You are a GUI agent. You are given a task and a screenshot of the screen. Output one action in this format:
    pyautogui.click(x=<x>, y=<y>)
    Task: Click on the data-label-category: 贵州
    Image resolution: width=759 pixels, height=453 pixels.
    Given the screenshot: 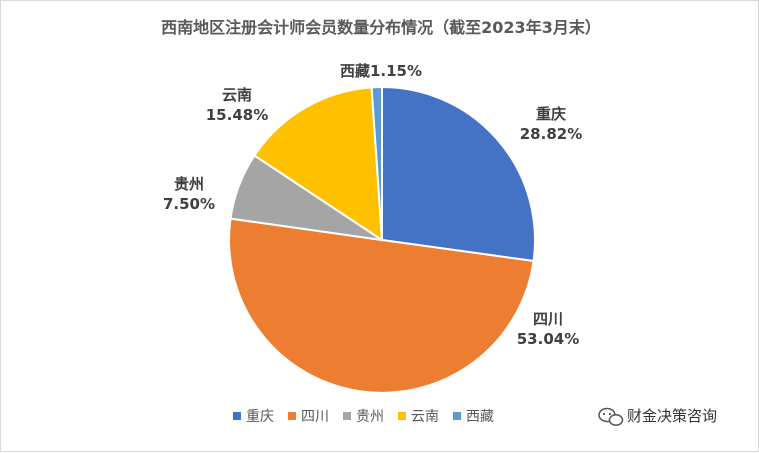 What is the action you would take?
    pyautogui.click(x=189, y=184)
    